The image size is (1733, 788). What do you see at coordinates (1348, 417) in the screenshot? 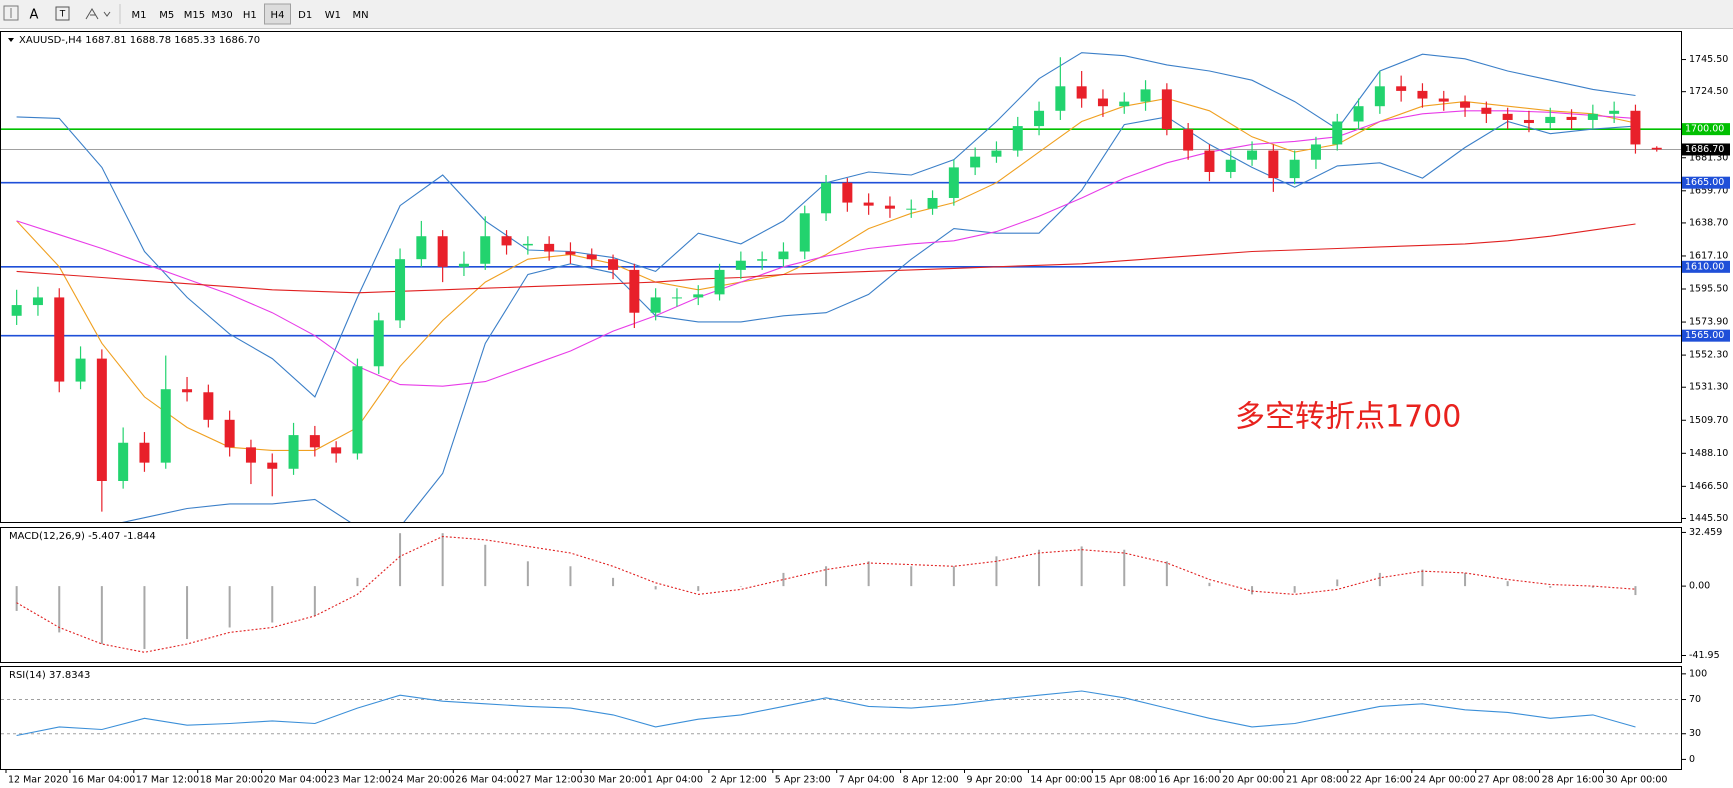
I see `annotation: 多空转折点1700` at bounding box center [1348, 417].